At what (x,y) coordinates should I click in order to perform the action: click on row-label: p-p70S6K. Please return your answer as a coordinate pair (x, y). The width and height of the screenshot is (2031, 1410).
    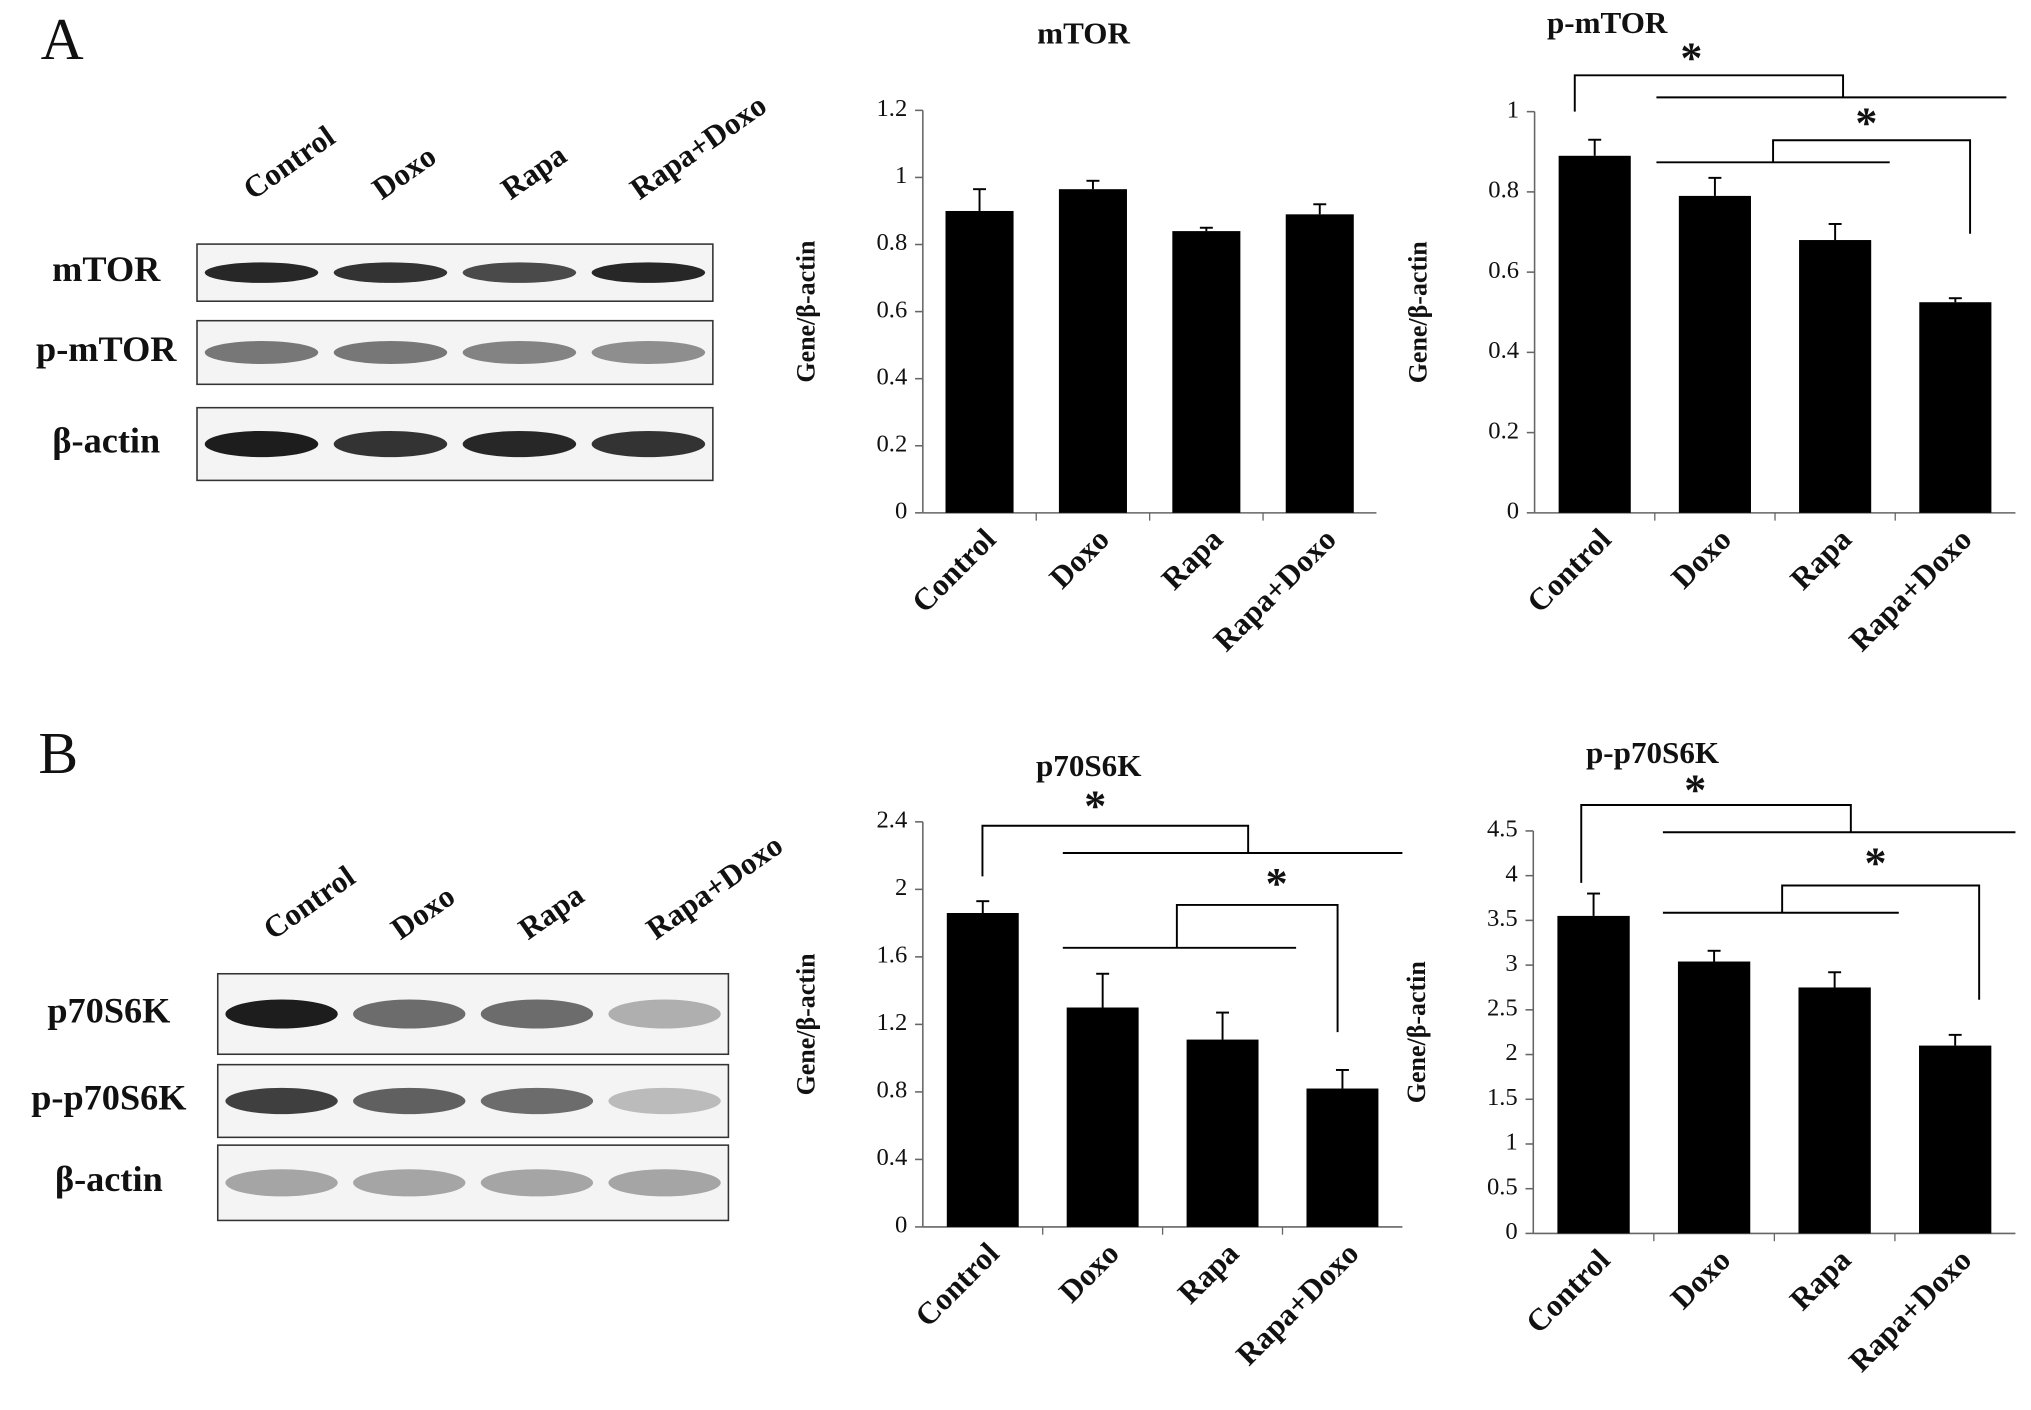
    Looking at the image, I should click on (108, 1097).